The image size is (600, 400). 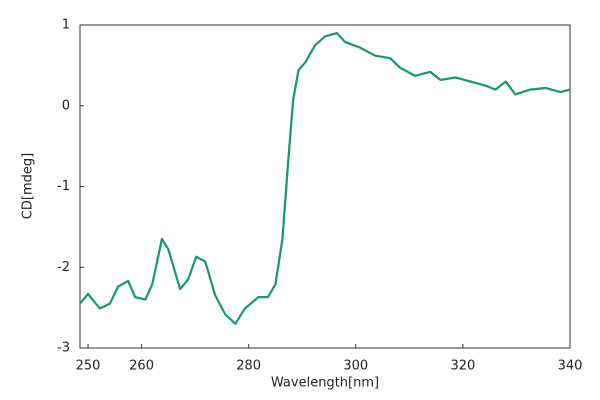 I want to click on x-tick-label: 280, so click(x=248, y=366).